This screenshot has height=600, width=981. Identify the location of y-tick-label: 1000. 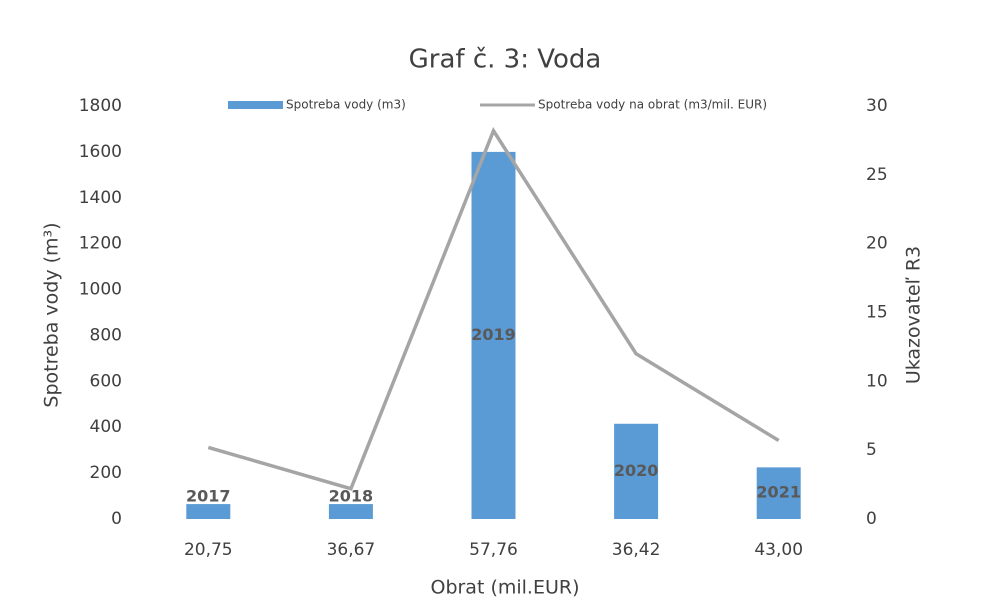
(100, 290).